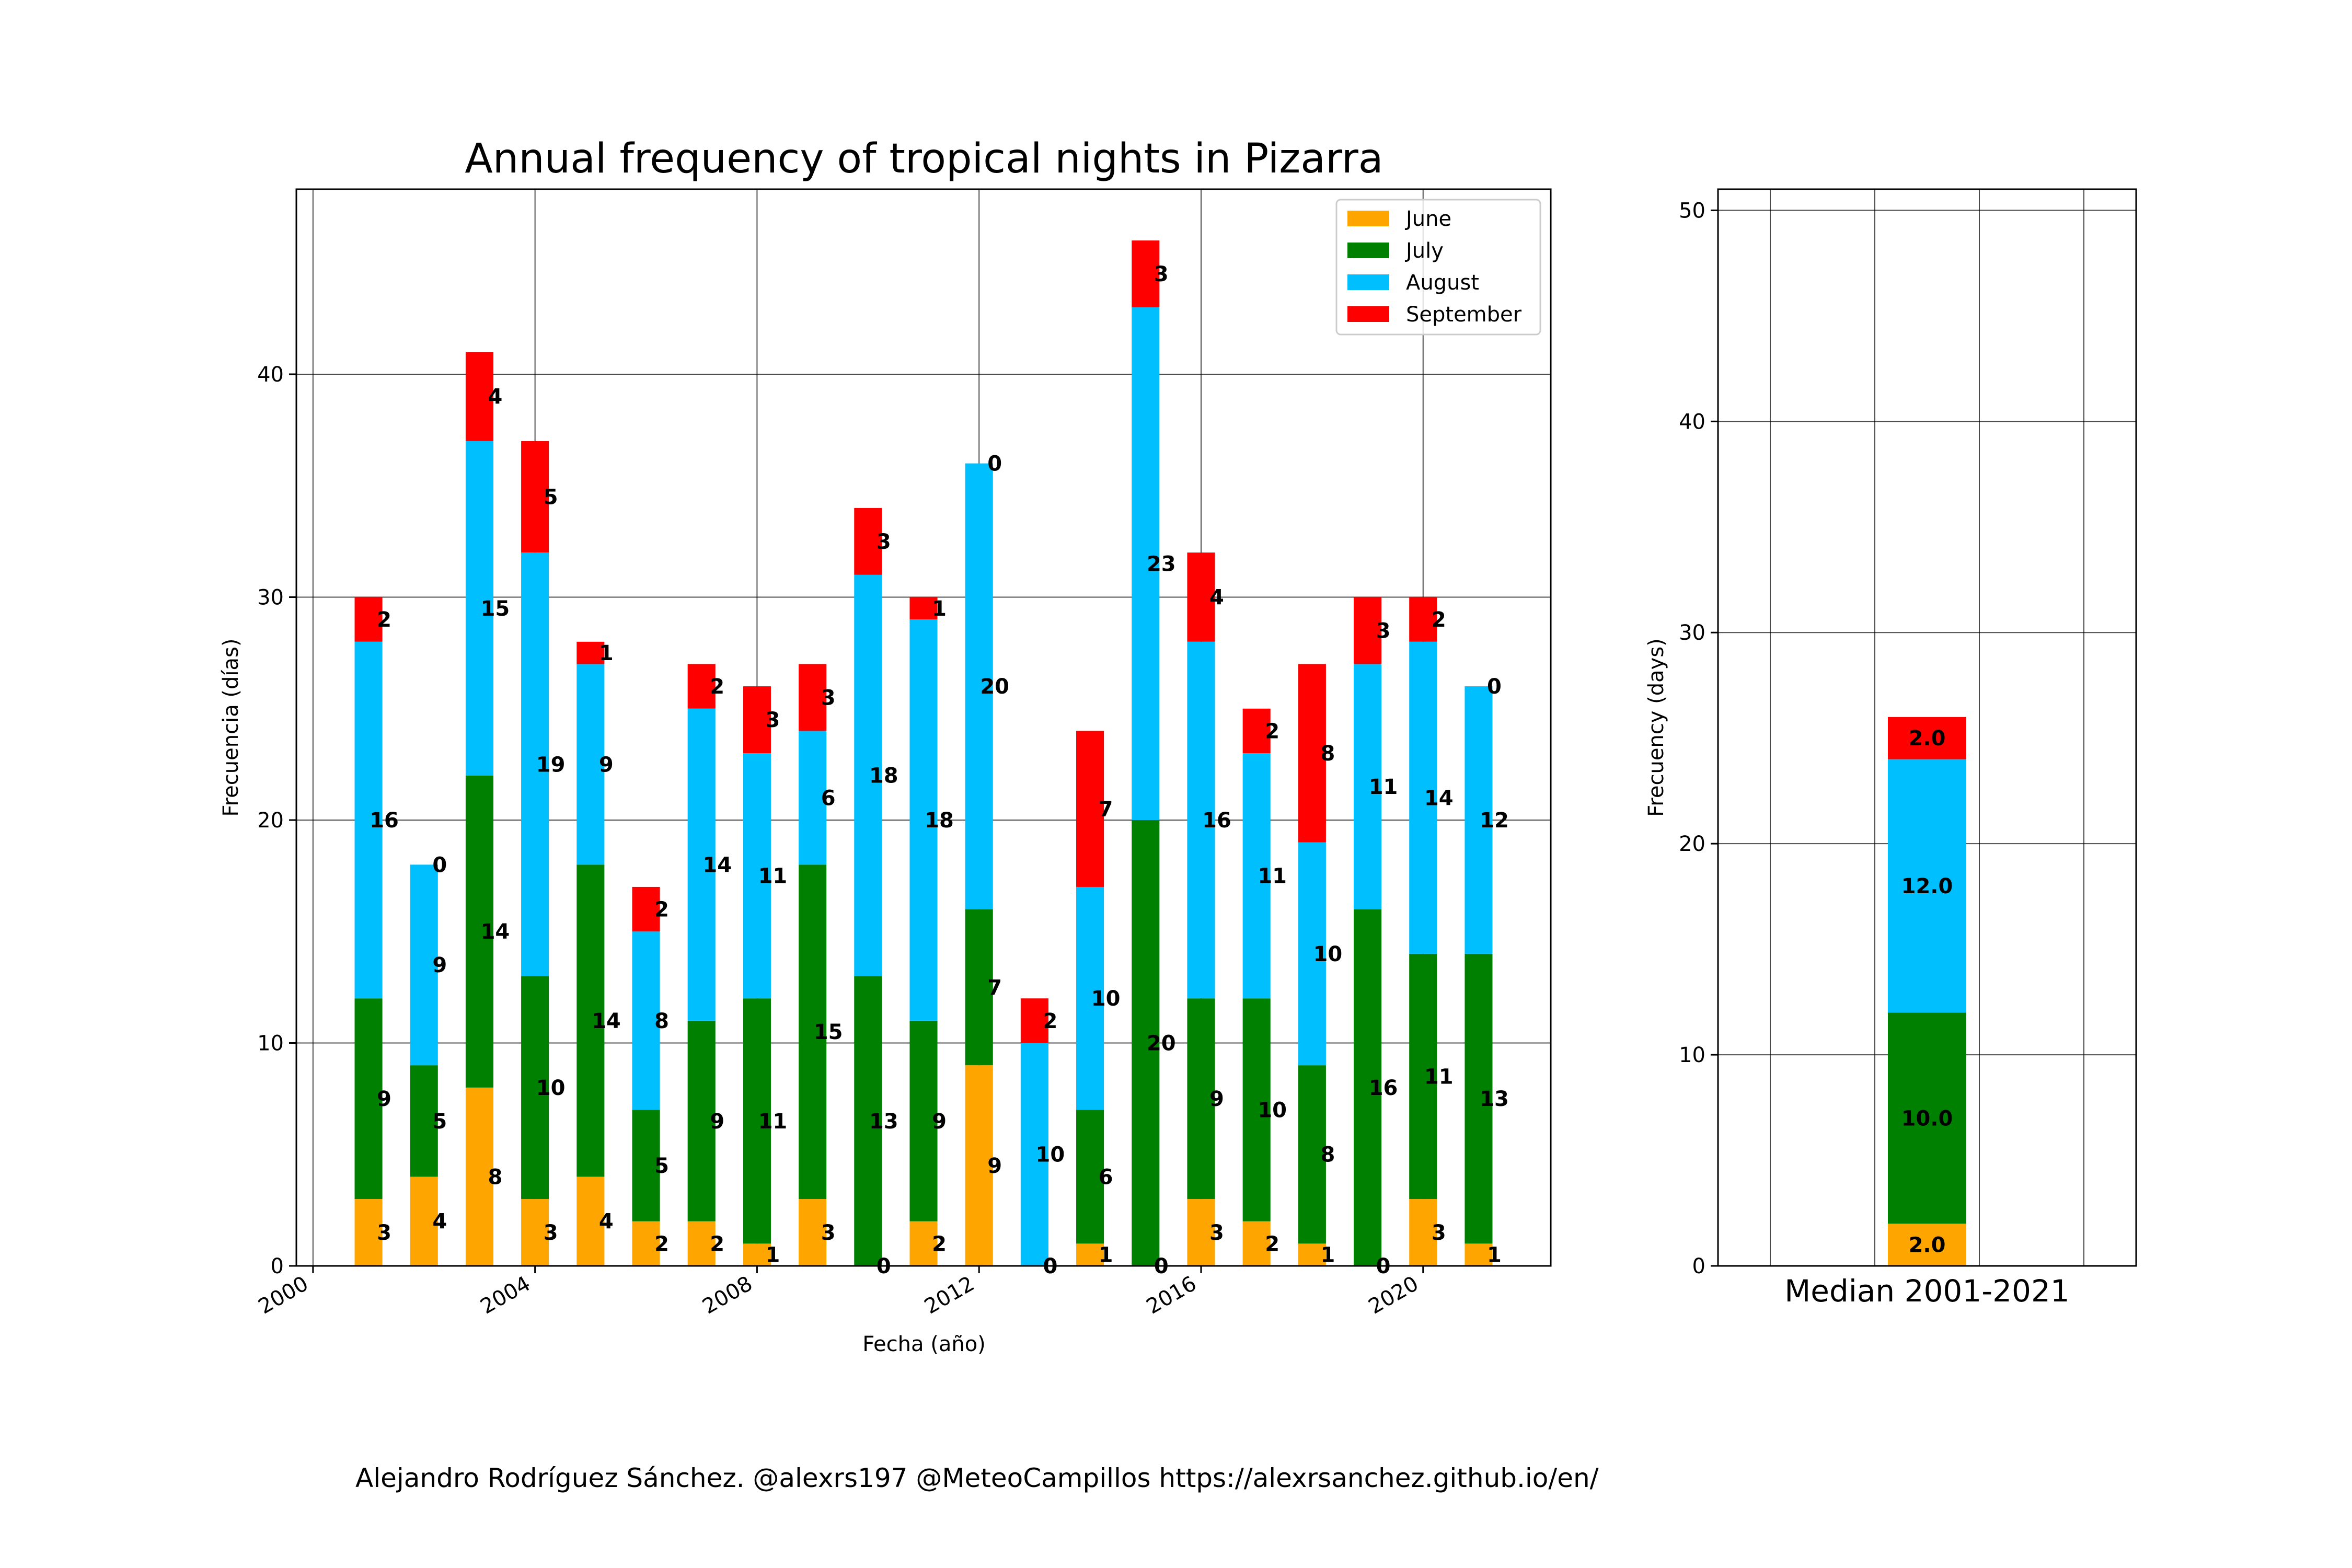  Describe the element at coordinates (535, 1088) in the screenshot. I see `bar-segment-july-2004` at that location.